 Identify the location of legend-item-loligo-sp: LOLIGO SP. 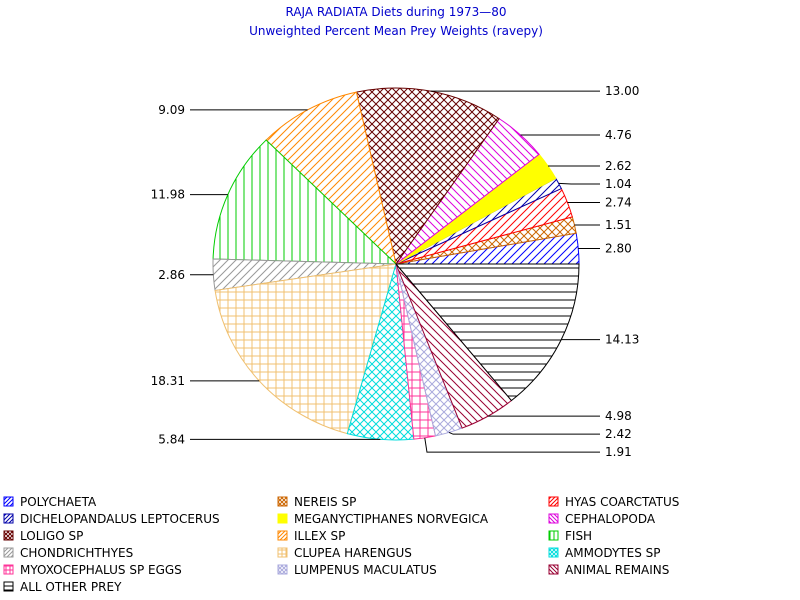
(43, 536).